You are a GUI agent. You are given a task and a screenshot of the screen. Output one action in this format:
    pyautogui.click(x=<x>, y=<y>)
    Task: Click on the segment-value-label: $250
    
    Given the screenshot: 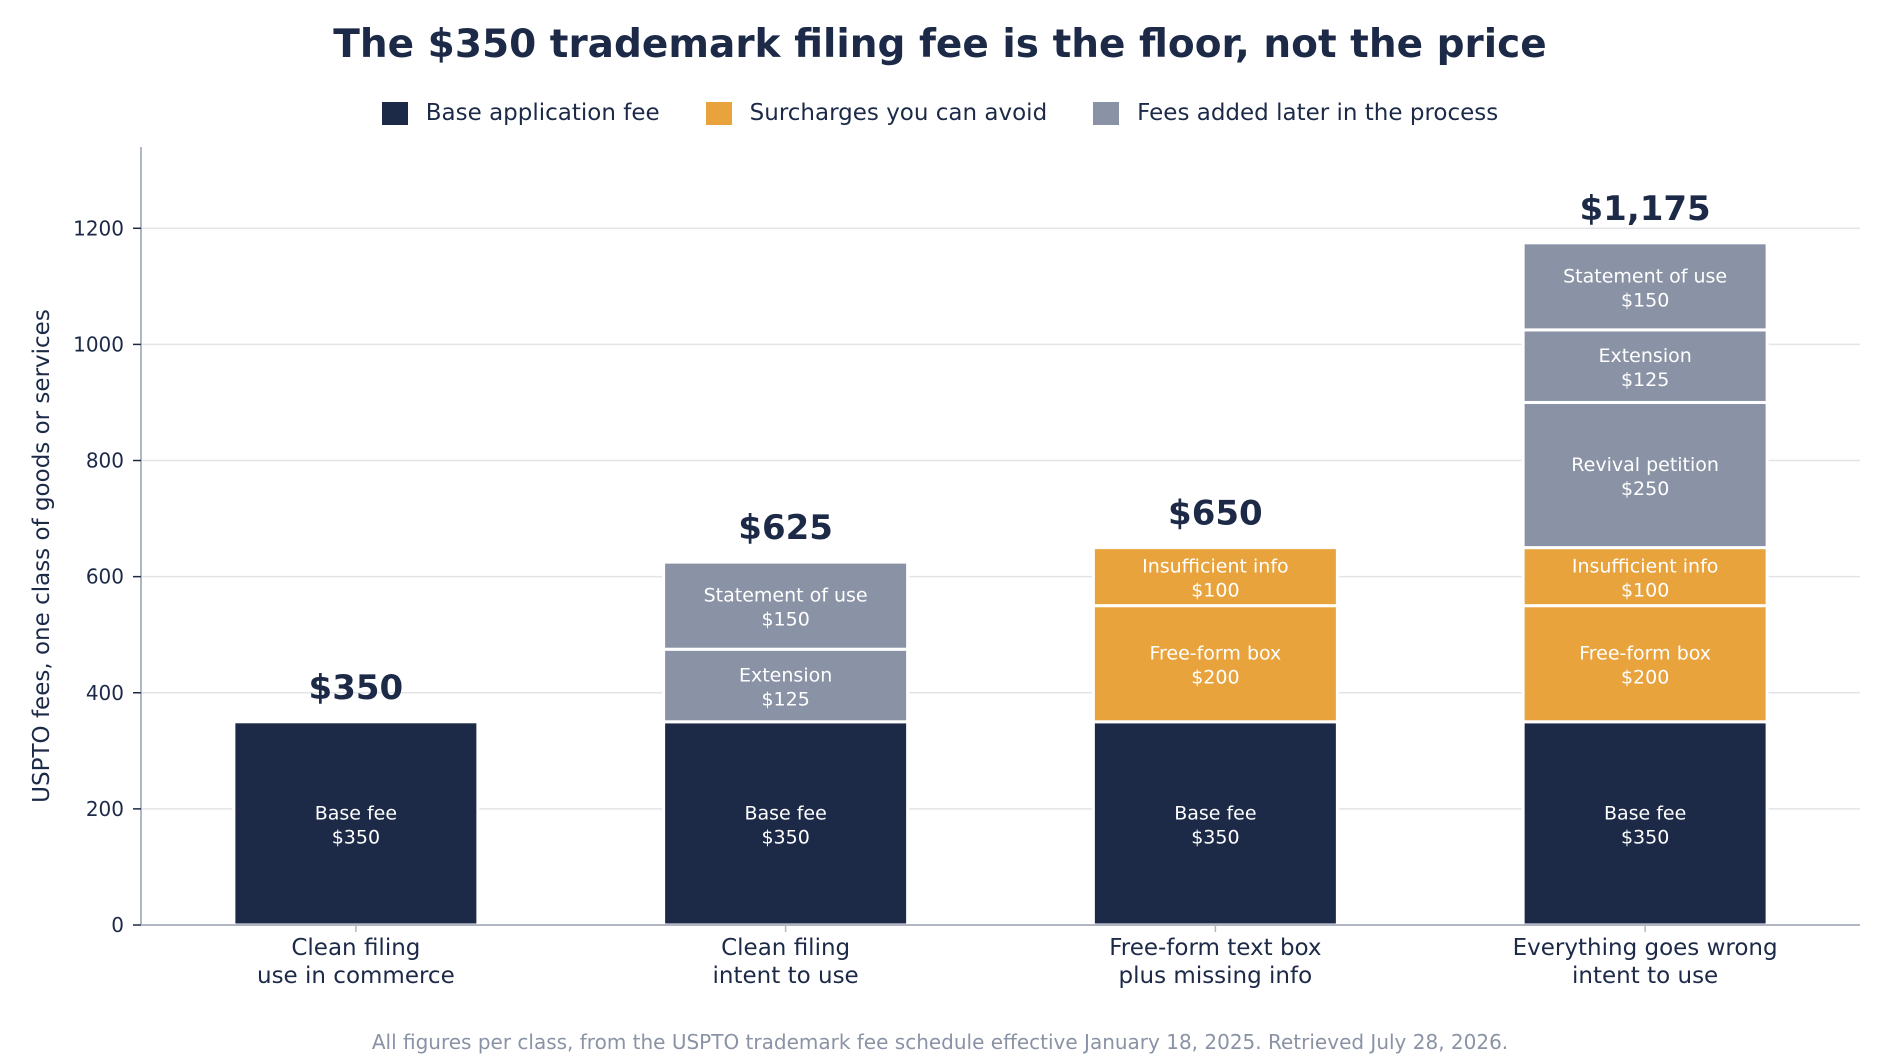 What is the action you would take?
    pyautogui.click(x=1645, y=489)
    